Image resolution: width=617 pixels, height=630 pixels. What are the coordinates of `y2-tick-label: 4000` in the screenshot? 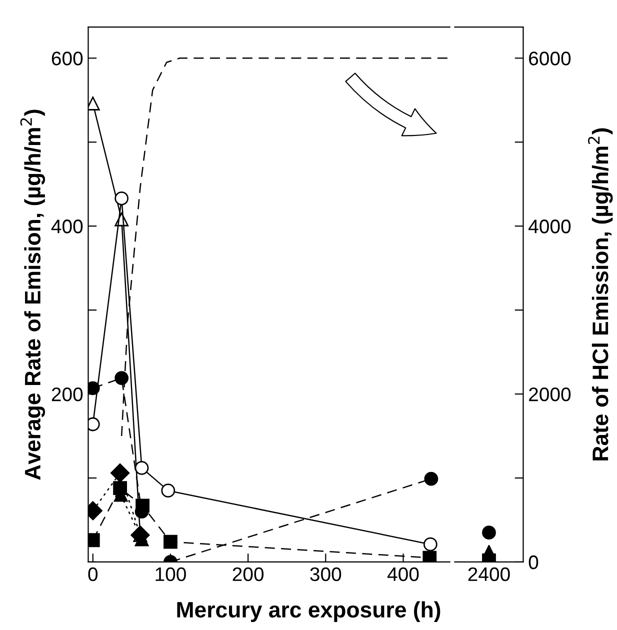 It's located at (549, 227).